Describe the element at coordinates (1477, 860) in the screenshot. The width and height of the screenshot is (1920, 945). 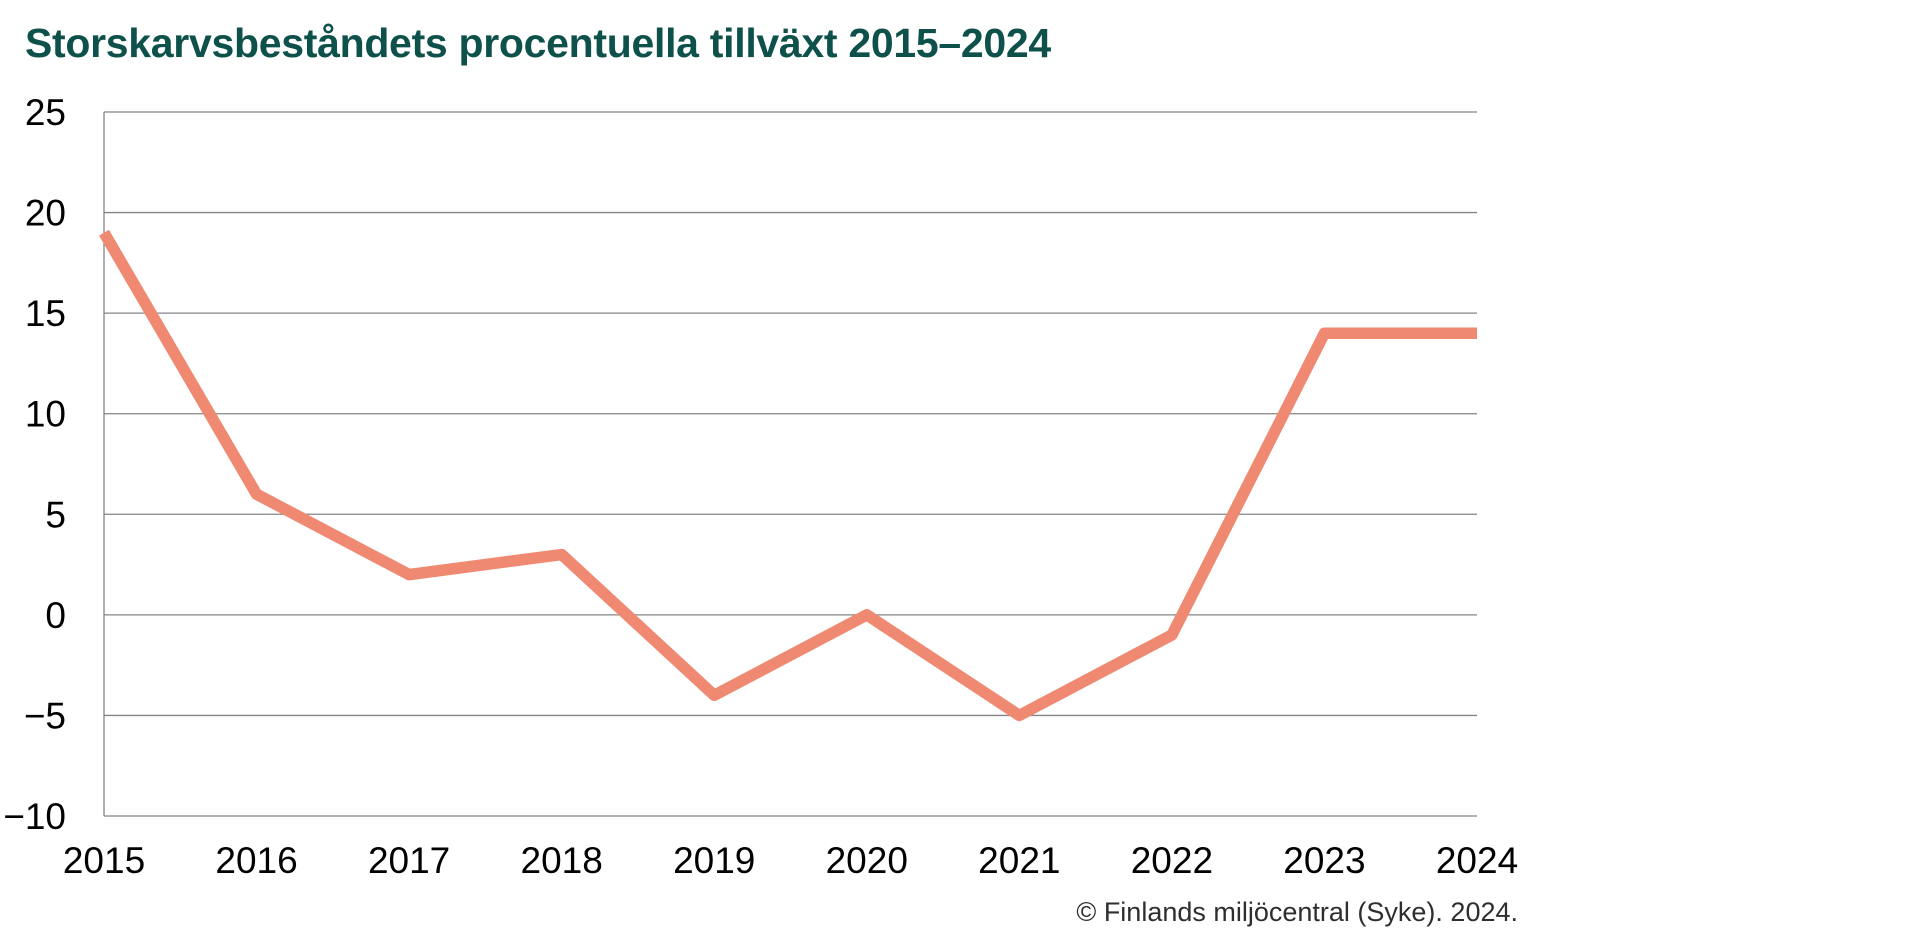
I see `x-tick-label: 2024` at that location.